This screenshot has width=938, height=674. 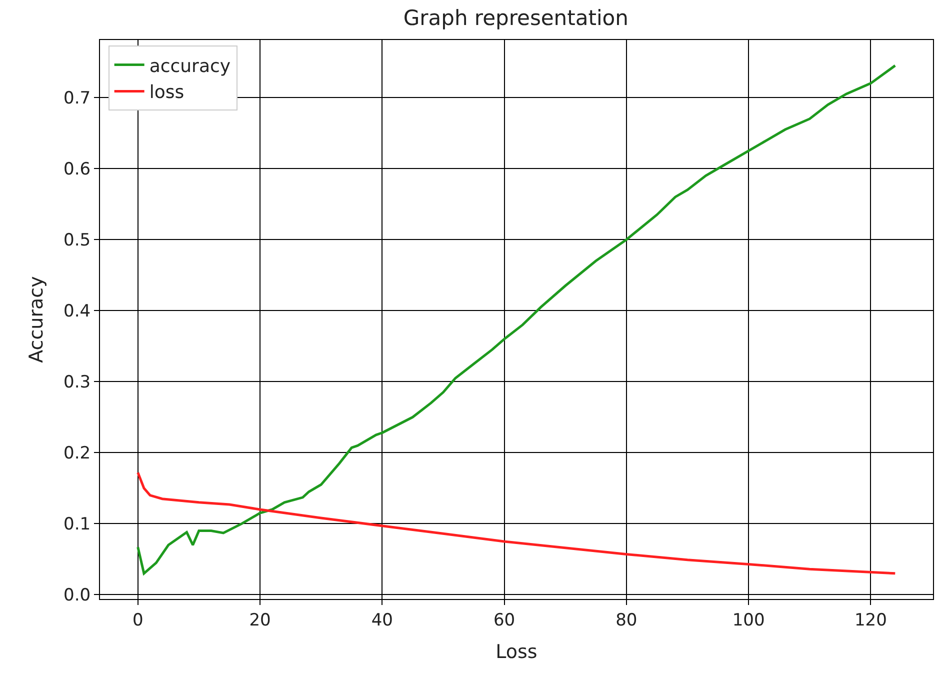 I want to click on y-axis-title: Accuracy, so click(x=36, y=319).